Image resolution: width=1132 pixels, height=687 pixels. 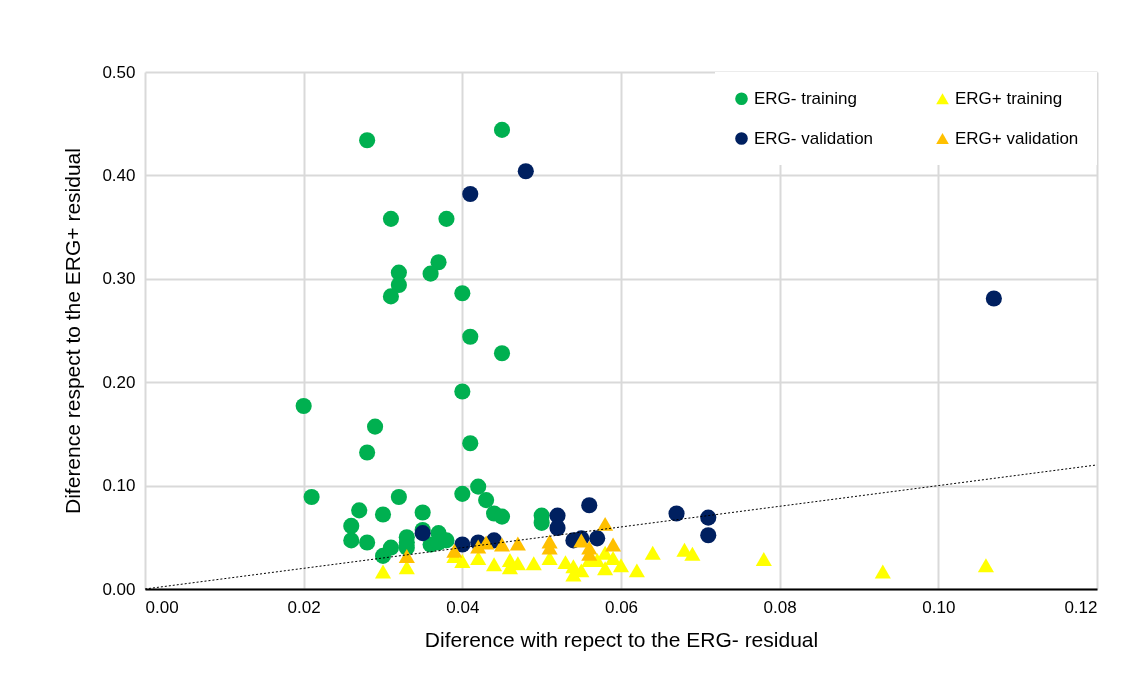 I want to click on y-tick-label: 0.40, so click(x=119, y=175).